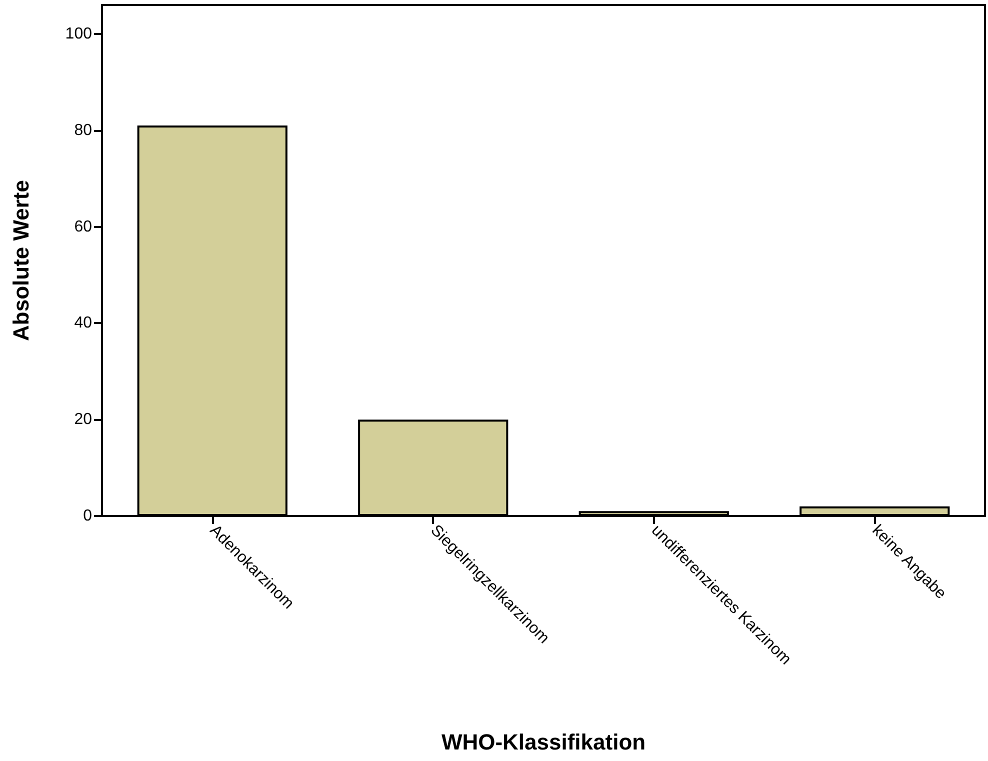 The width and height of the screenshot is (988, 761). What do you see at coordinates (21, 260) in the screenshot?
I see `y-axis-title: Absolute Werte` at bounding box center [21, 260].